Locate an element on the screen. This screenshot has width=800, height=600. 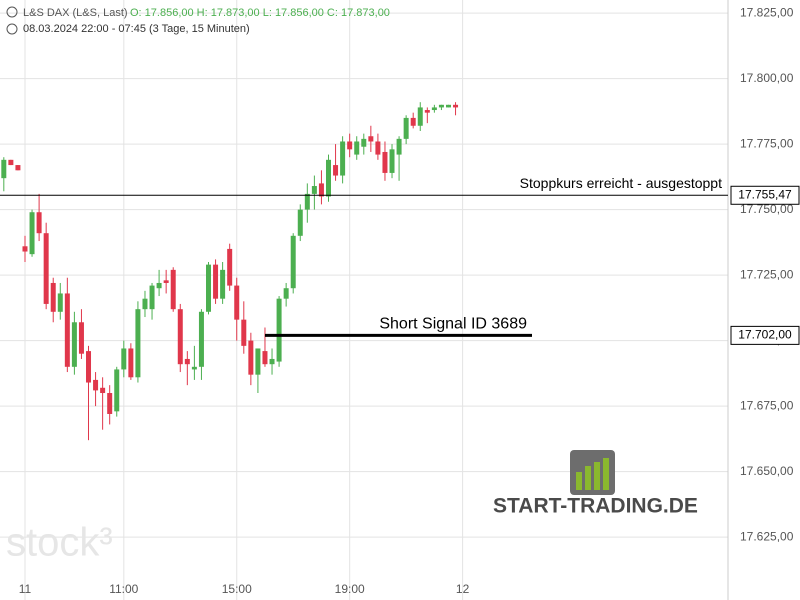
y-tick-label: 17.750,00 is located at coordinates (767, 209).